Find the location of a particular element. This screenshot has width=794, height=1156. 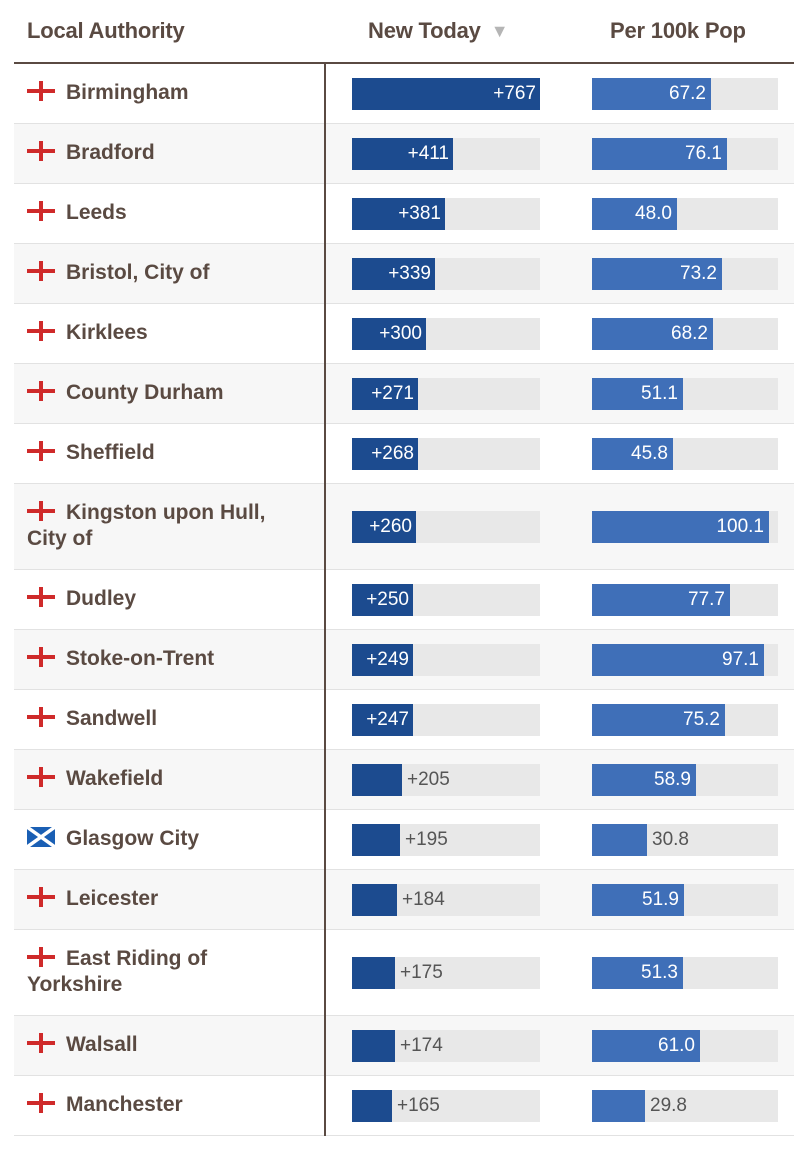

table-row: Sandwell +247 75.2 is located at coordinates (404, 720).